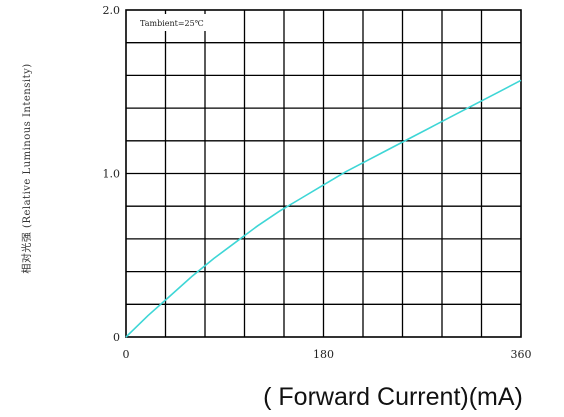 The image size is (564, 417). I want to click on annotation: Tambient=25℃, so click(172, 23).